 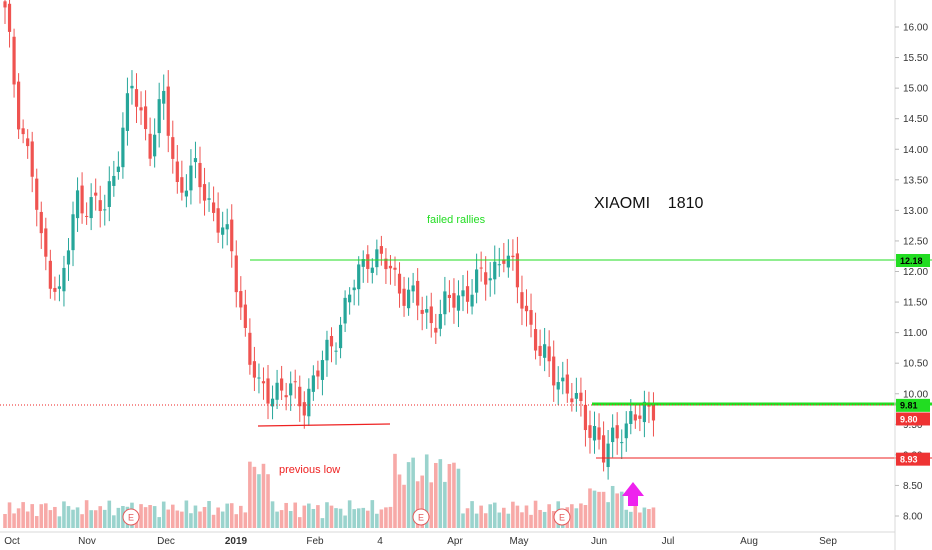 I want to click on magenta-arrow-icon, so click(x=633, y=494).